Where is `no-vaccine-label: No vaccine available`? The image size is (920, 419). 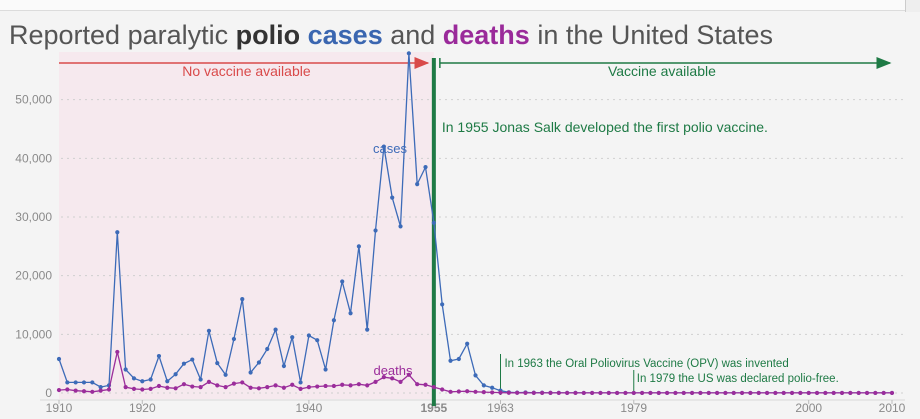
no-vaccine-label: No vaccine available is located at coordinates (246, 71).